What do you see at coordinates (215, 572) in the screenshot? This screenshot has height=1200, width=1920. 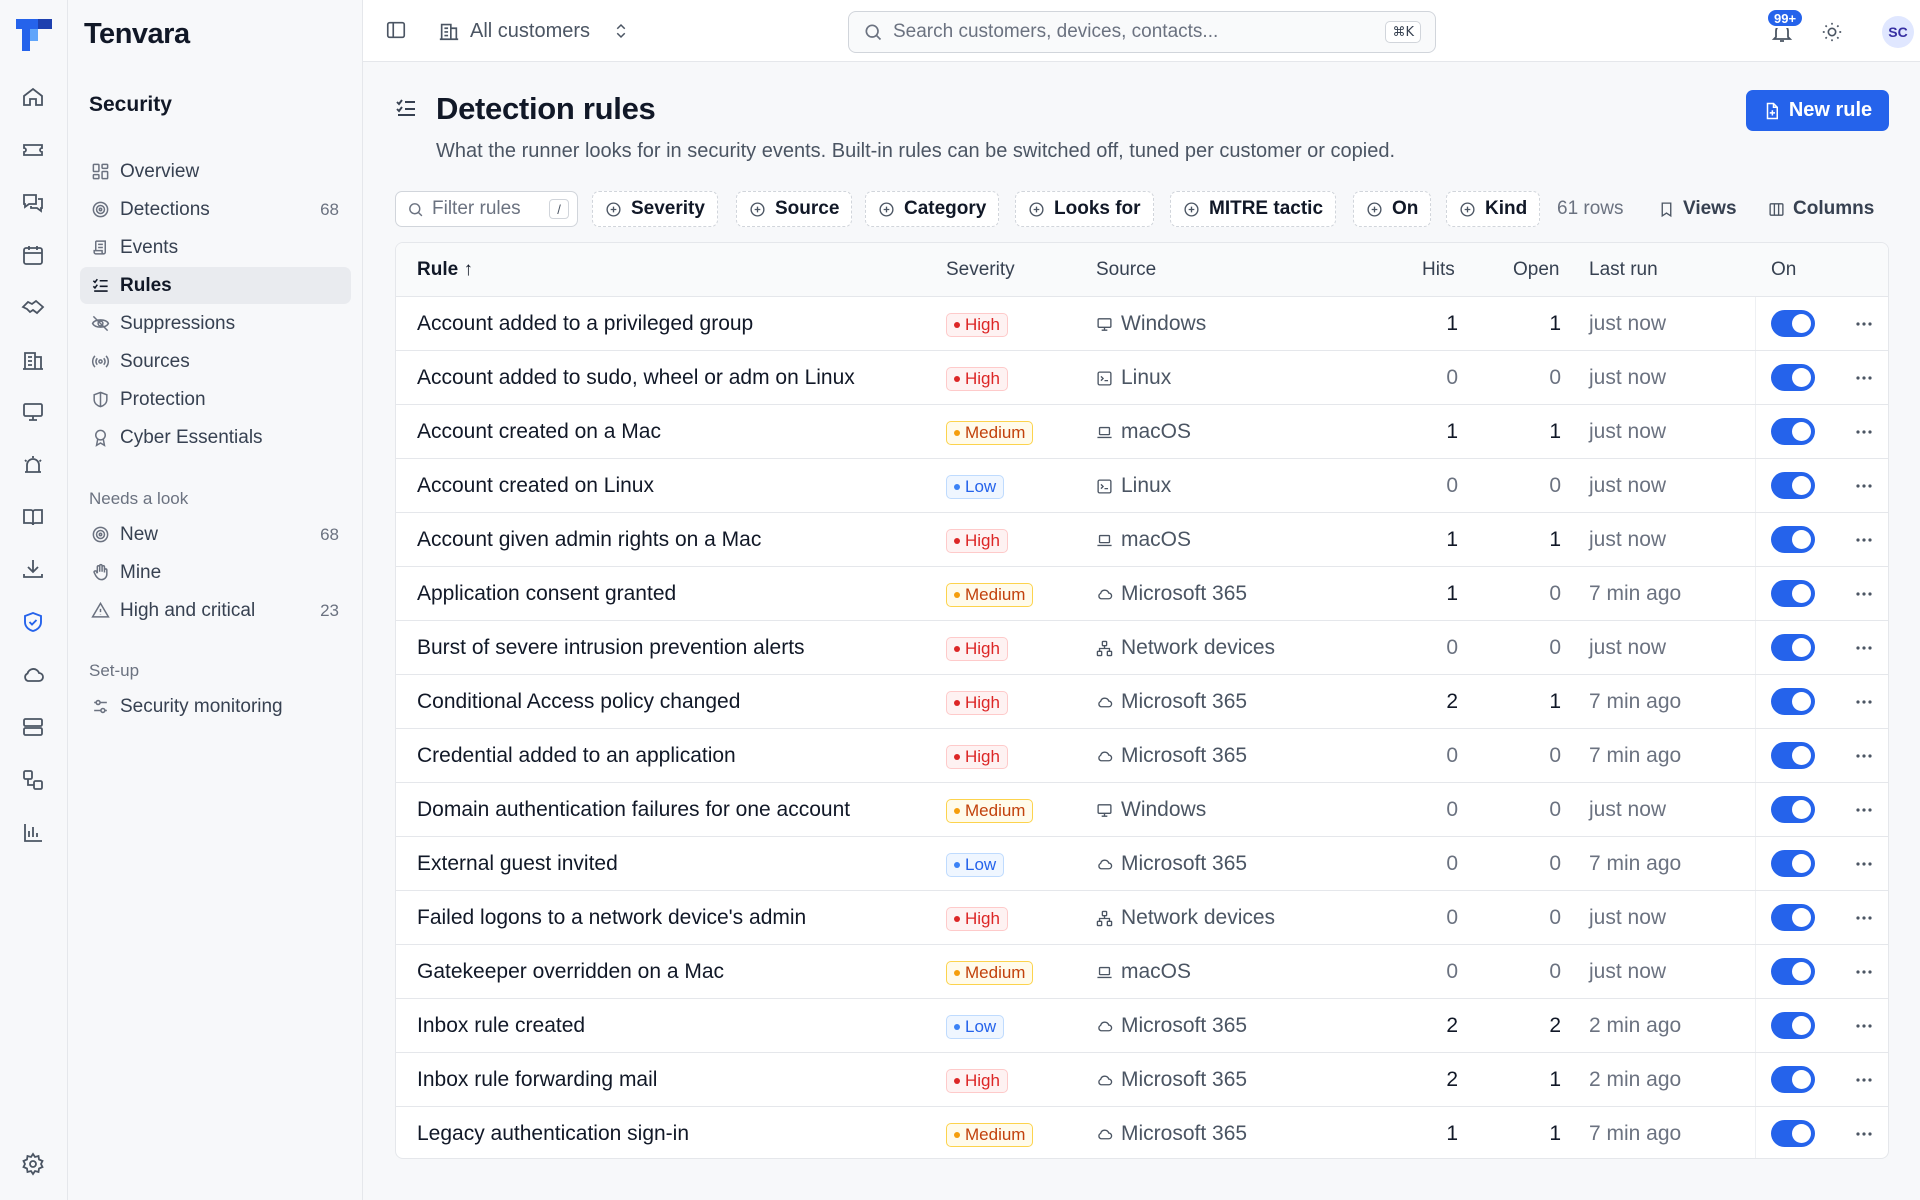 I see `sidebar-item-mine: Mine` at bounding box center [215, 572].